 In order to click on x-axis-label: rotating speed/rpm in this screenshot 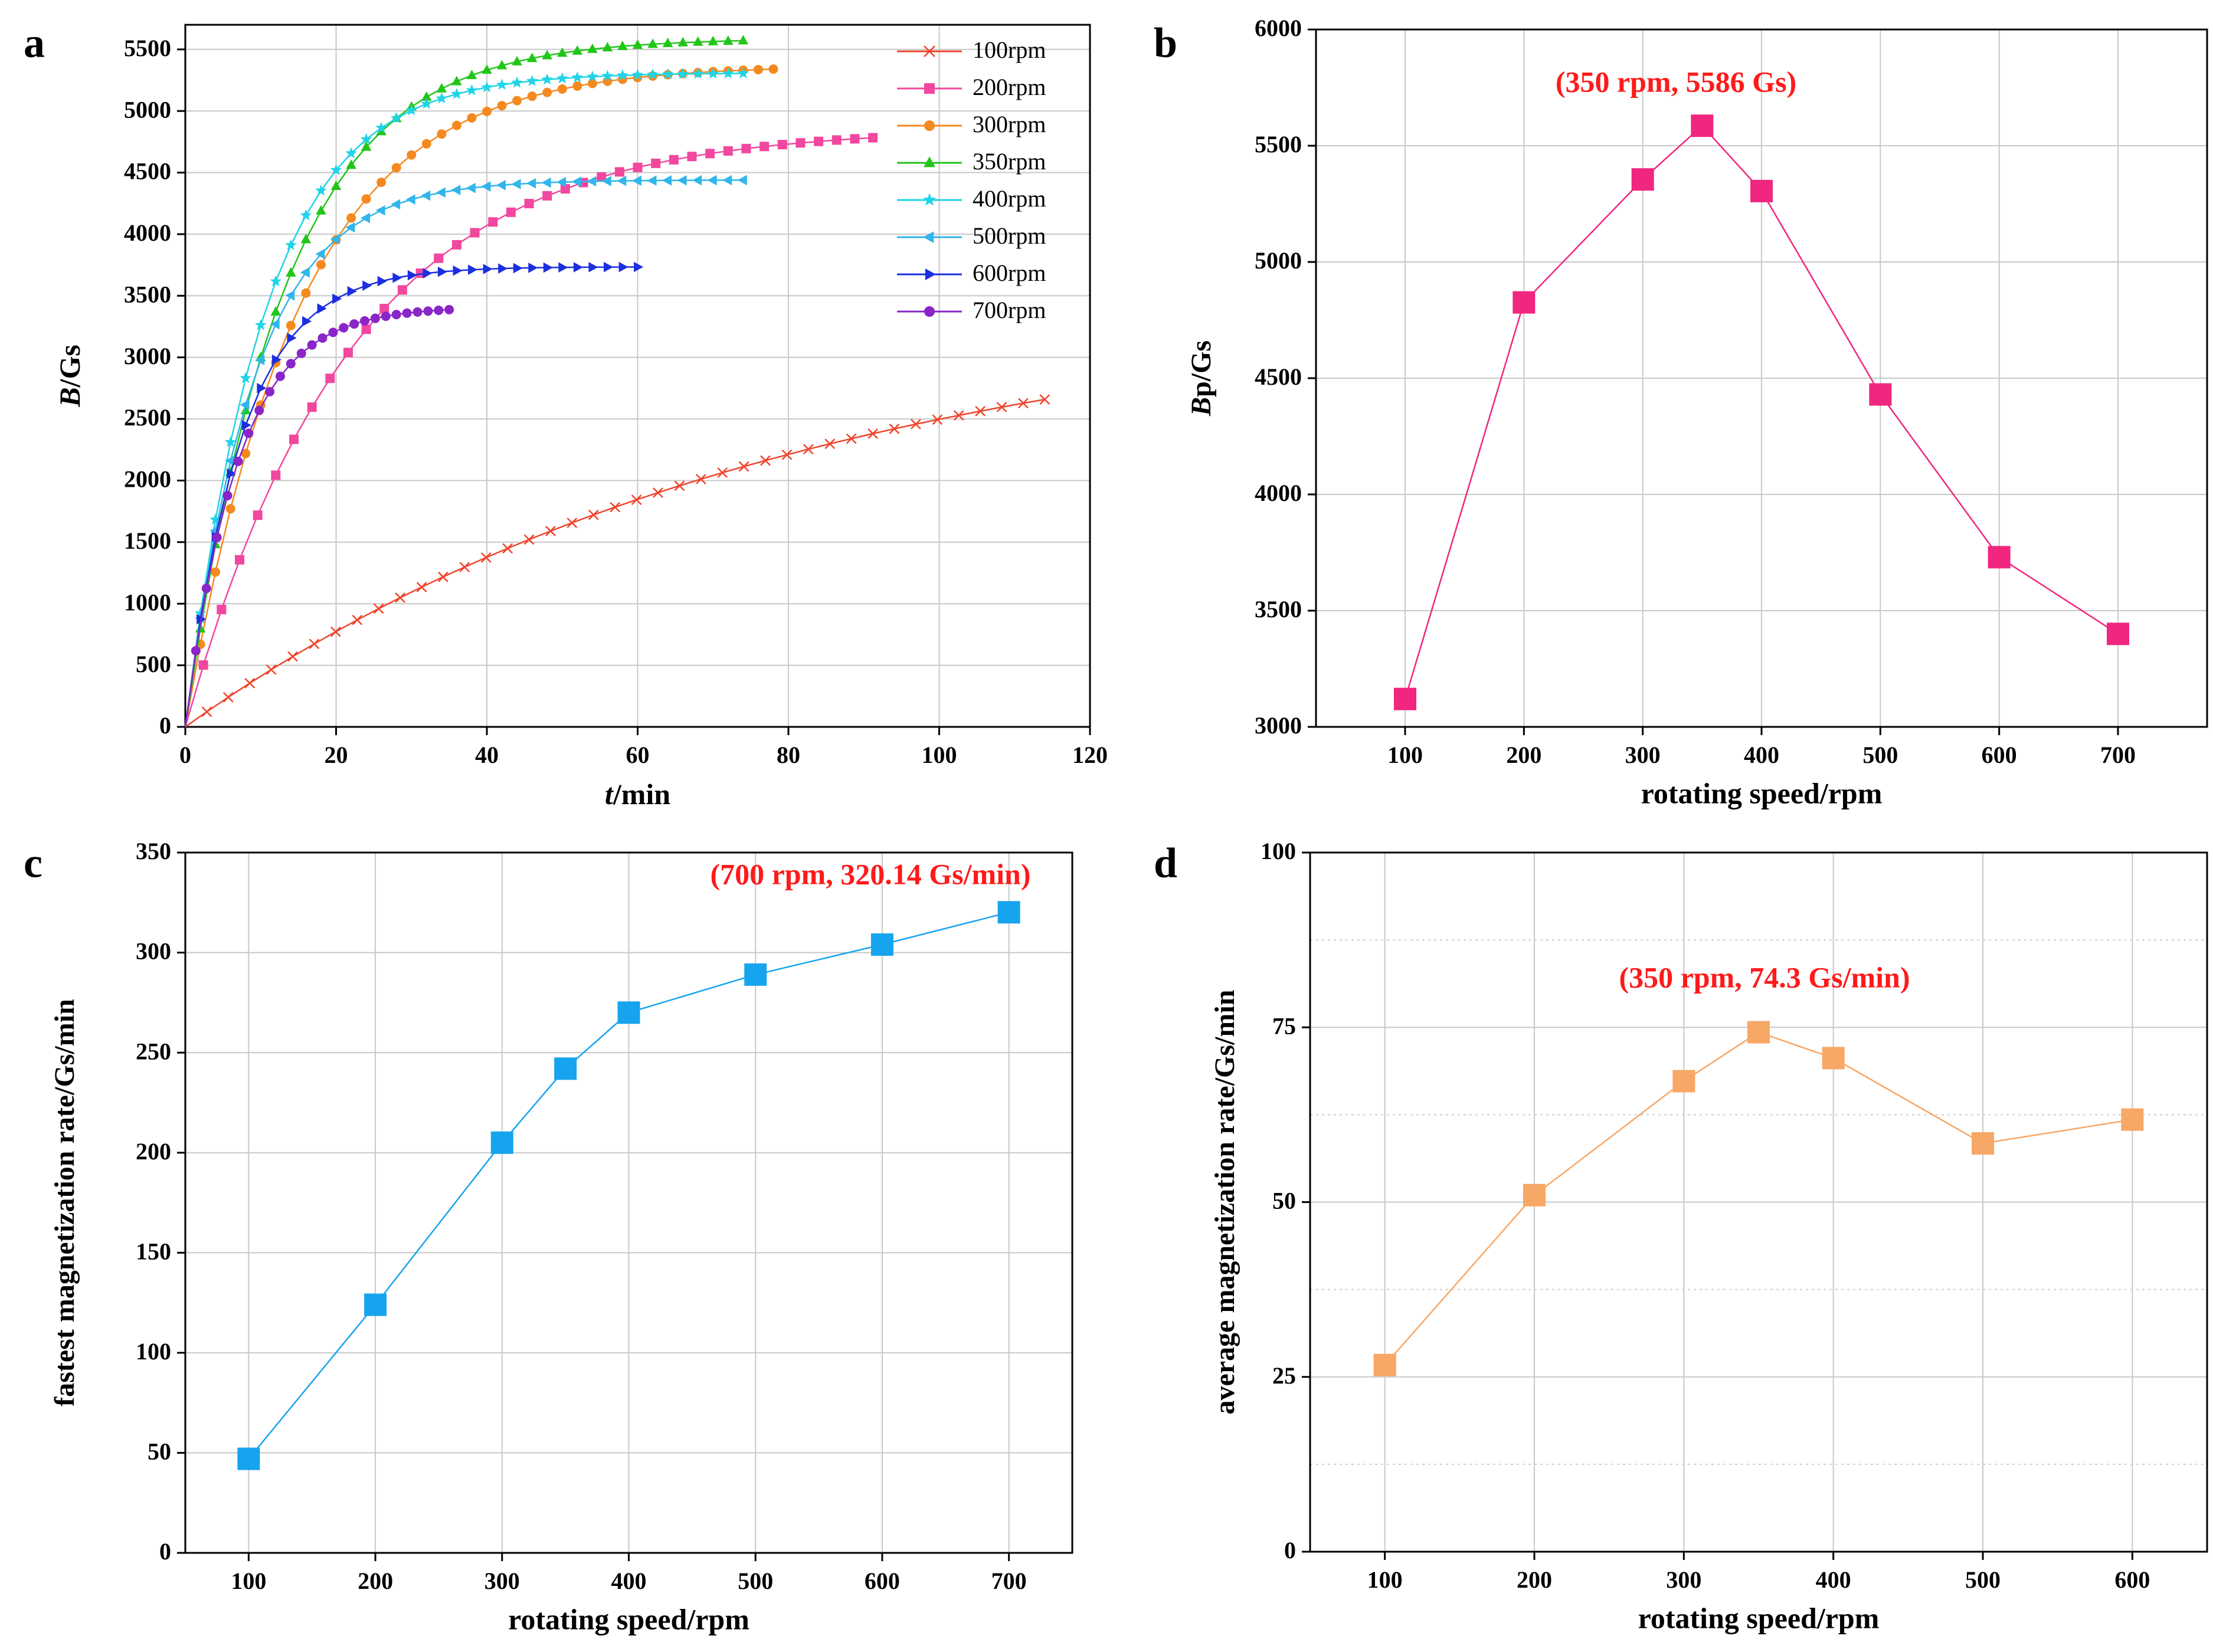, I will do `click(1762, 792)`.